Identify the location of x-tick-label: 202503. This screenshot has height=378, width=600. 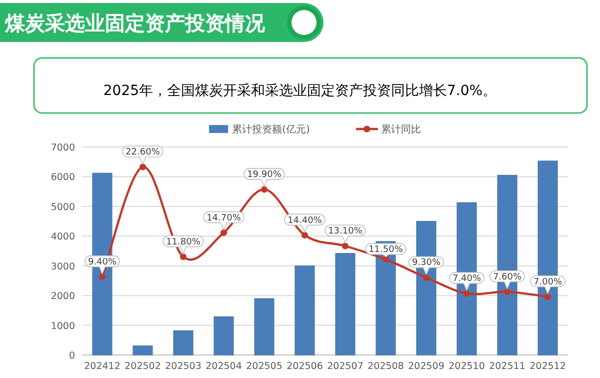
(183, 366).